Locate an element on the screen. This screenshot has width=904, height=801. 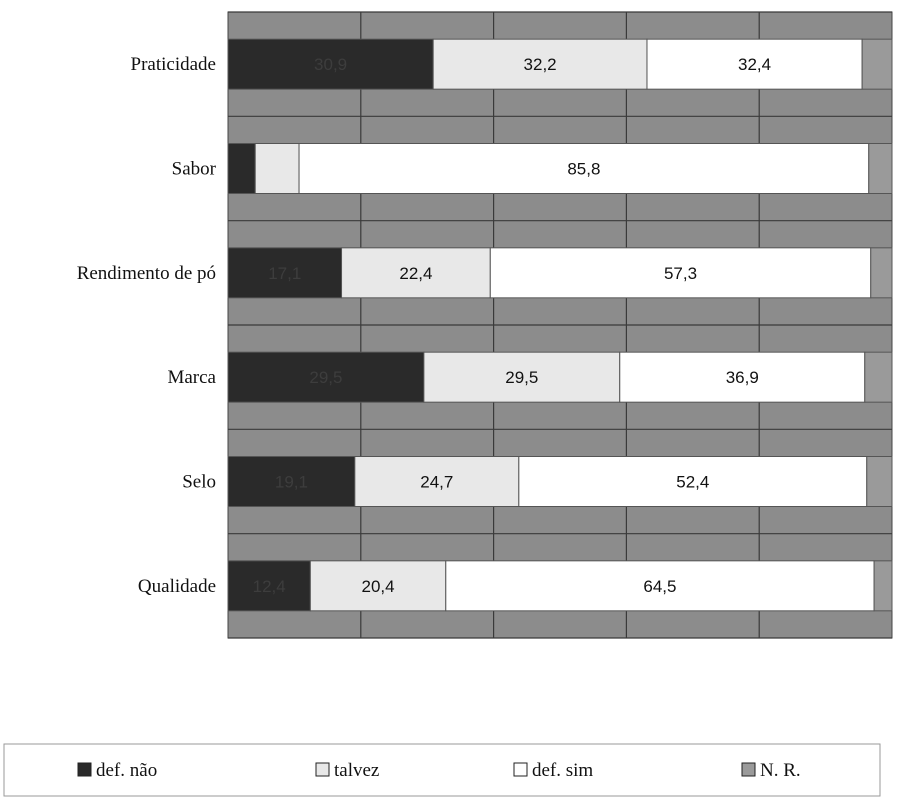
legend-box is located at coordinates (442, 770).